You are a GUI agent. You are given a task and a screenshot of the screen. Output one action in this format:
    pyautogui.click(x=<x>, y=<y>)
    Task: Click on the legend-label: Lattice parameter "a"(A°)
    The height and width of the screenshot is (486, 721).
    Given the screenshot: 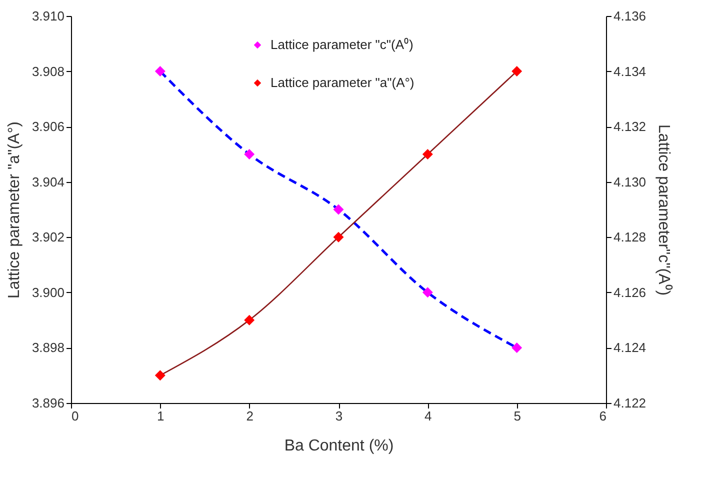 What is the action you would take?
    pyautogui.click(x=342, y=82)
    